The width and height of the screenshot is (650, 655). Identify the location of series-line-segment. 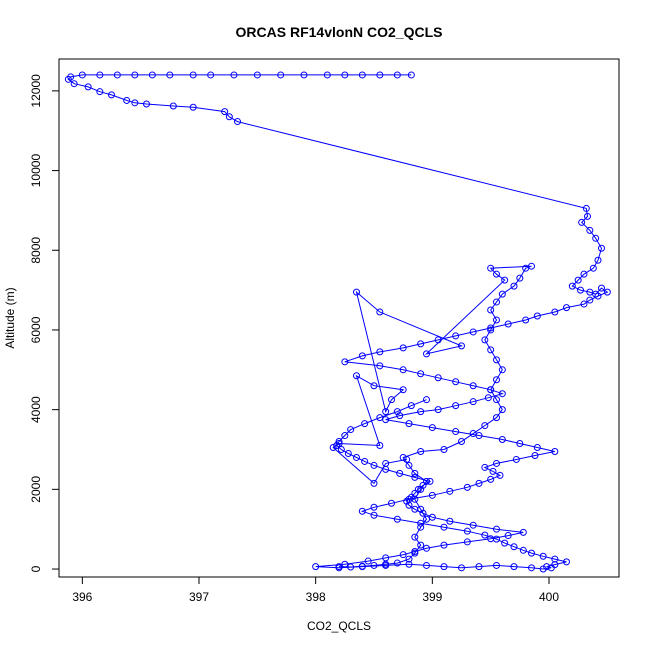
(432, 416).